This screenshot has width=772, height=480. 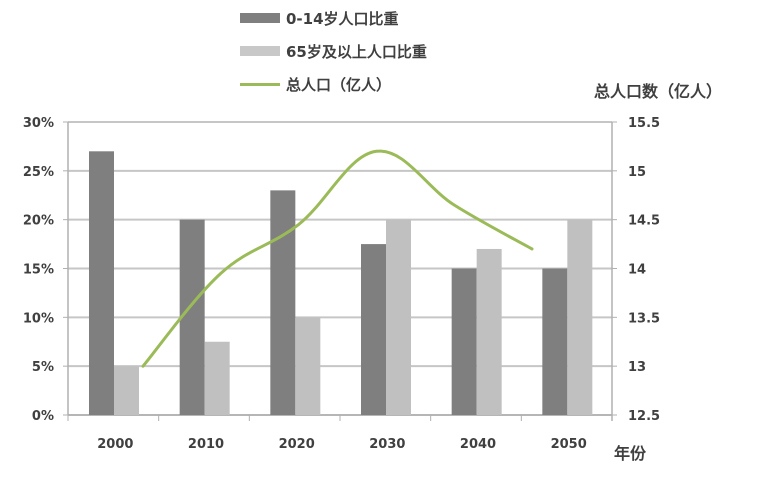 I want to click on right-tick-label: 14, so click(x=637, y=270).